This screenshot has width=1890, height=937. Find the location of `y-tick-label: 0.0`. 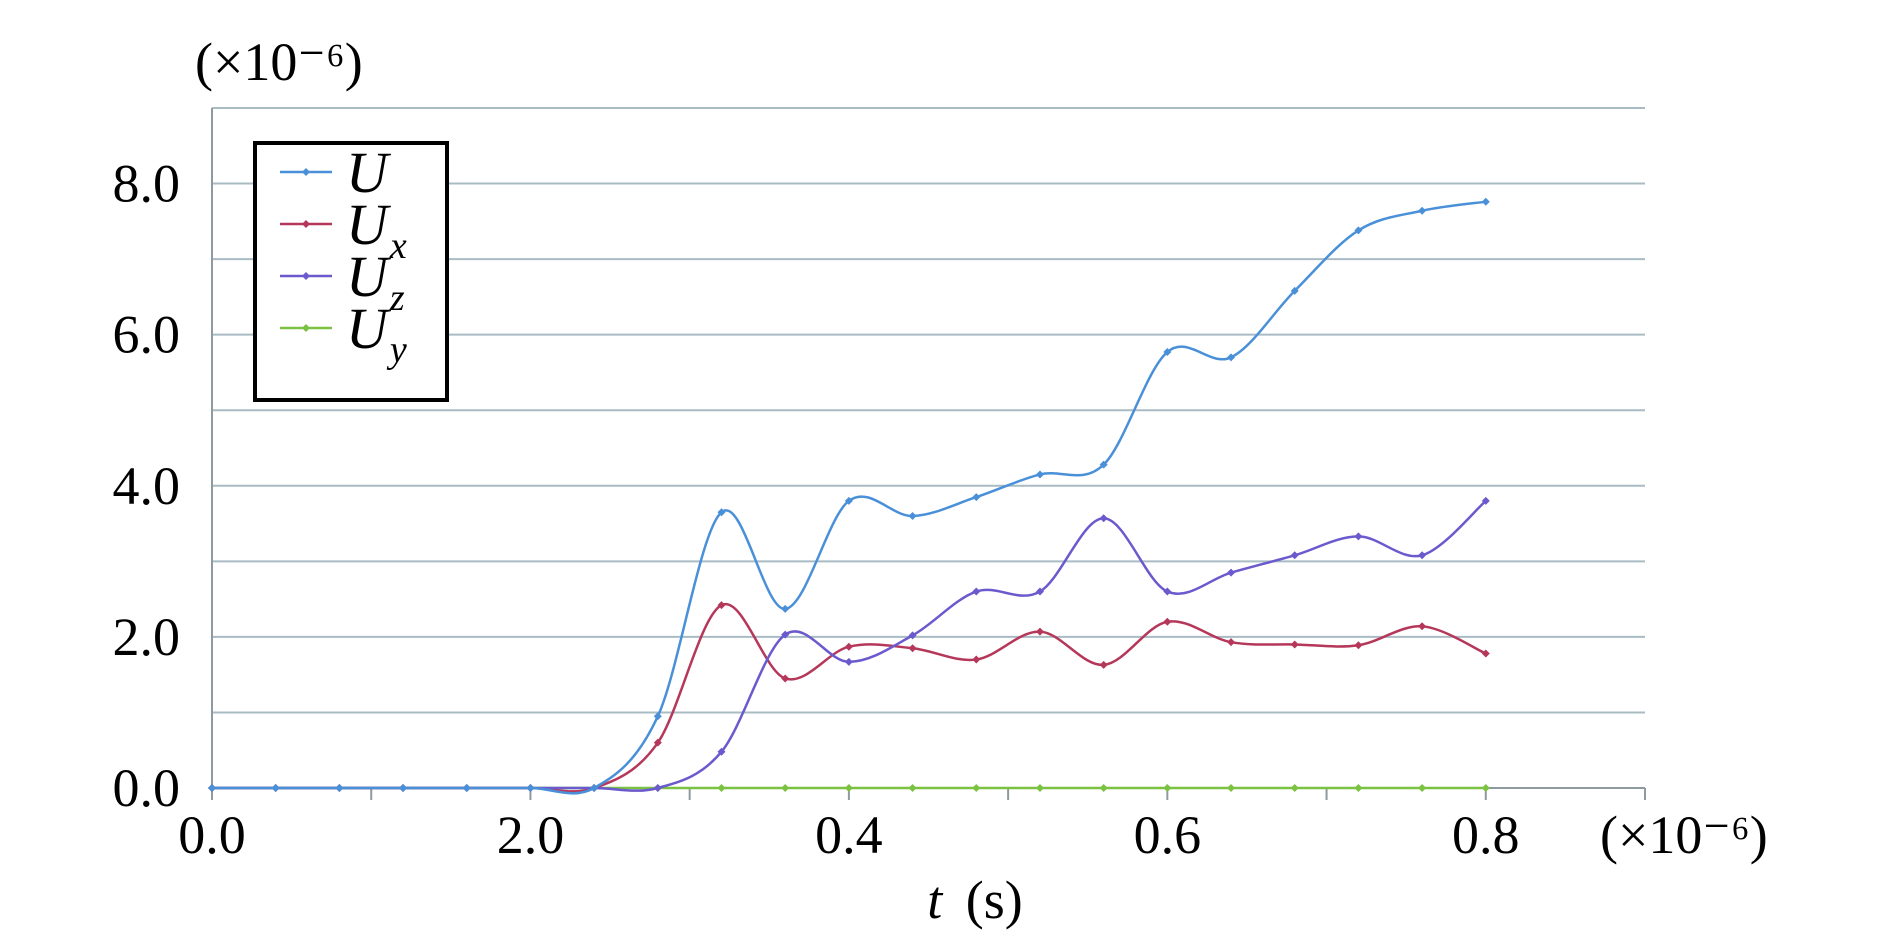

y-tick-label: 0.0 is located at coordinates (147, 788).